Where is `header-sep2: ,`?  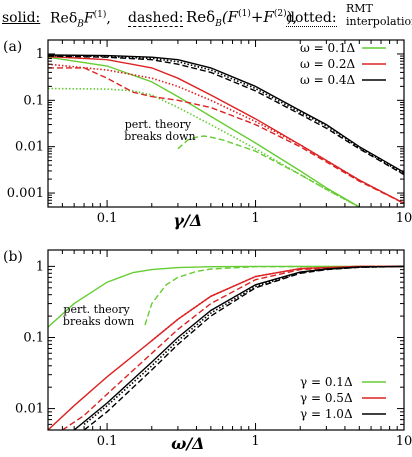
header-sep2: , is located at coordinates (295, 17).